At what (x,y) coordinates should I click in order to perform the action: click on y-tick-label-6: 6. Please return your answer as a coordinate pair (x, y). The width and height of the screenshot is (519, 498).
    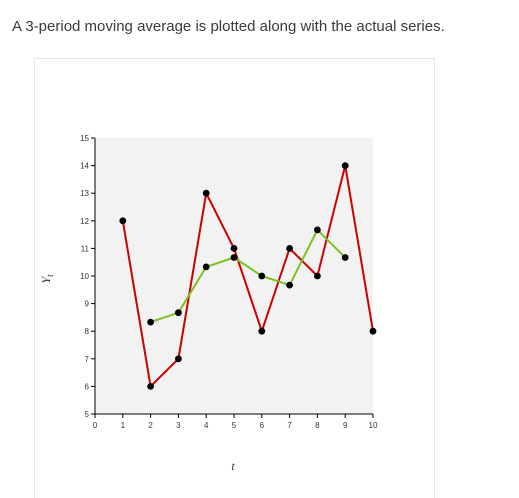
    Looking at the image, I should click on (87, 386).